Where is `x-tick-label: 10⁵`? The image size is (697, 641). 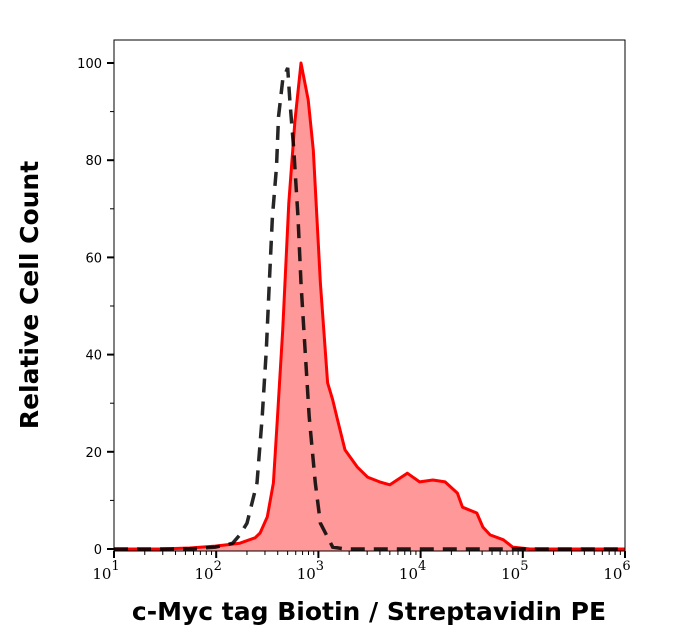 x-tick-label: 10⁵ is located at coordinates (514, 571).